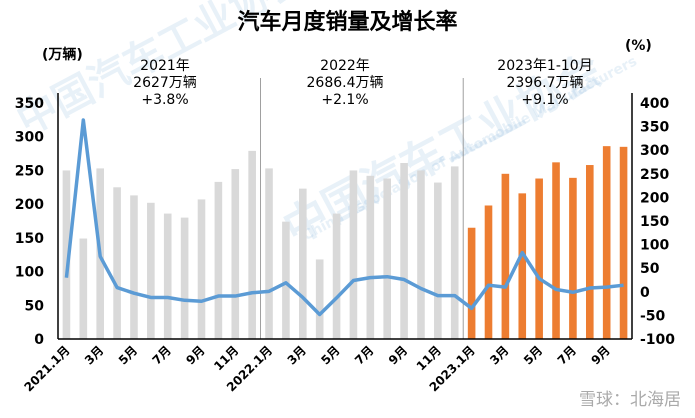  I want to click on bar-2023.4, so click(522, 266).